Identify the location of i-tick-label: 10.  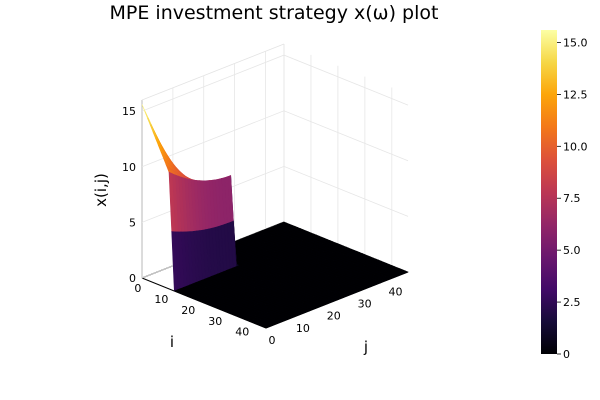
(161, 299).